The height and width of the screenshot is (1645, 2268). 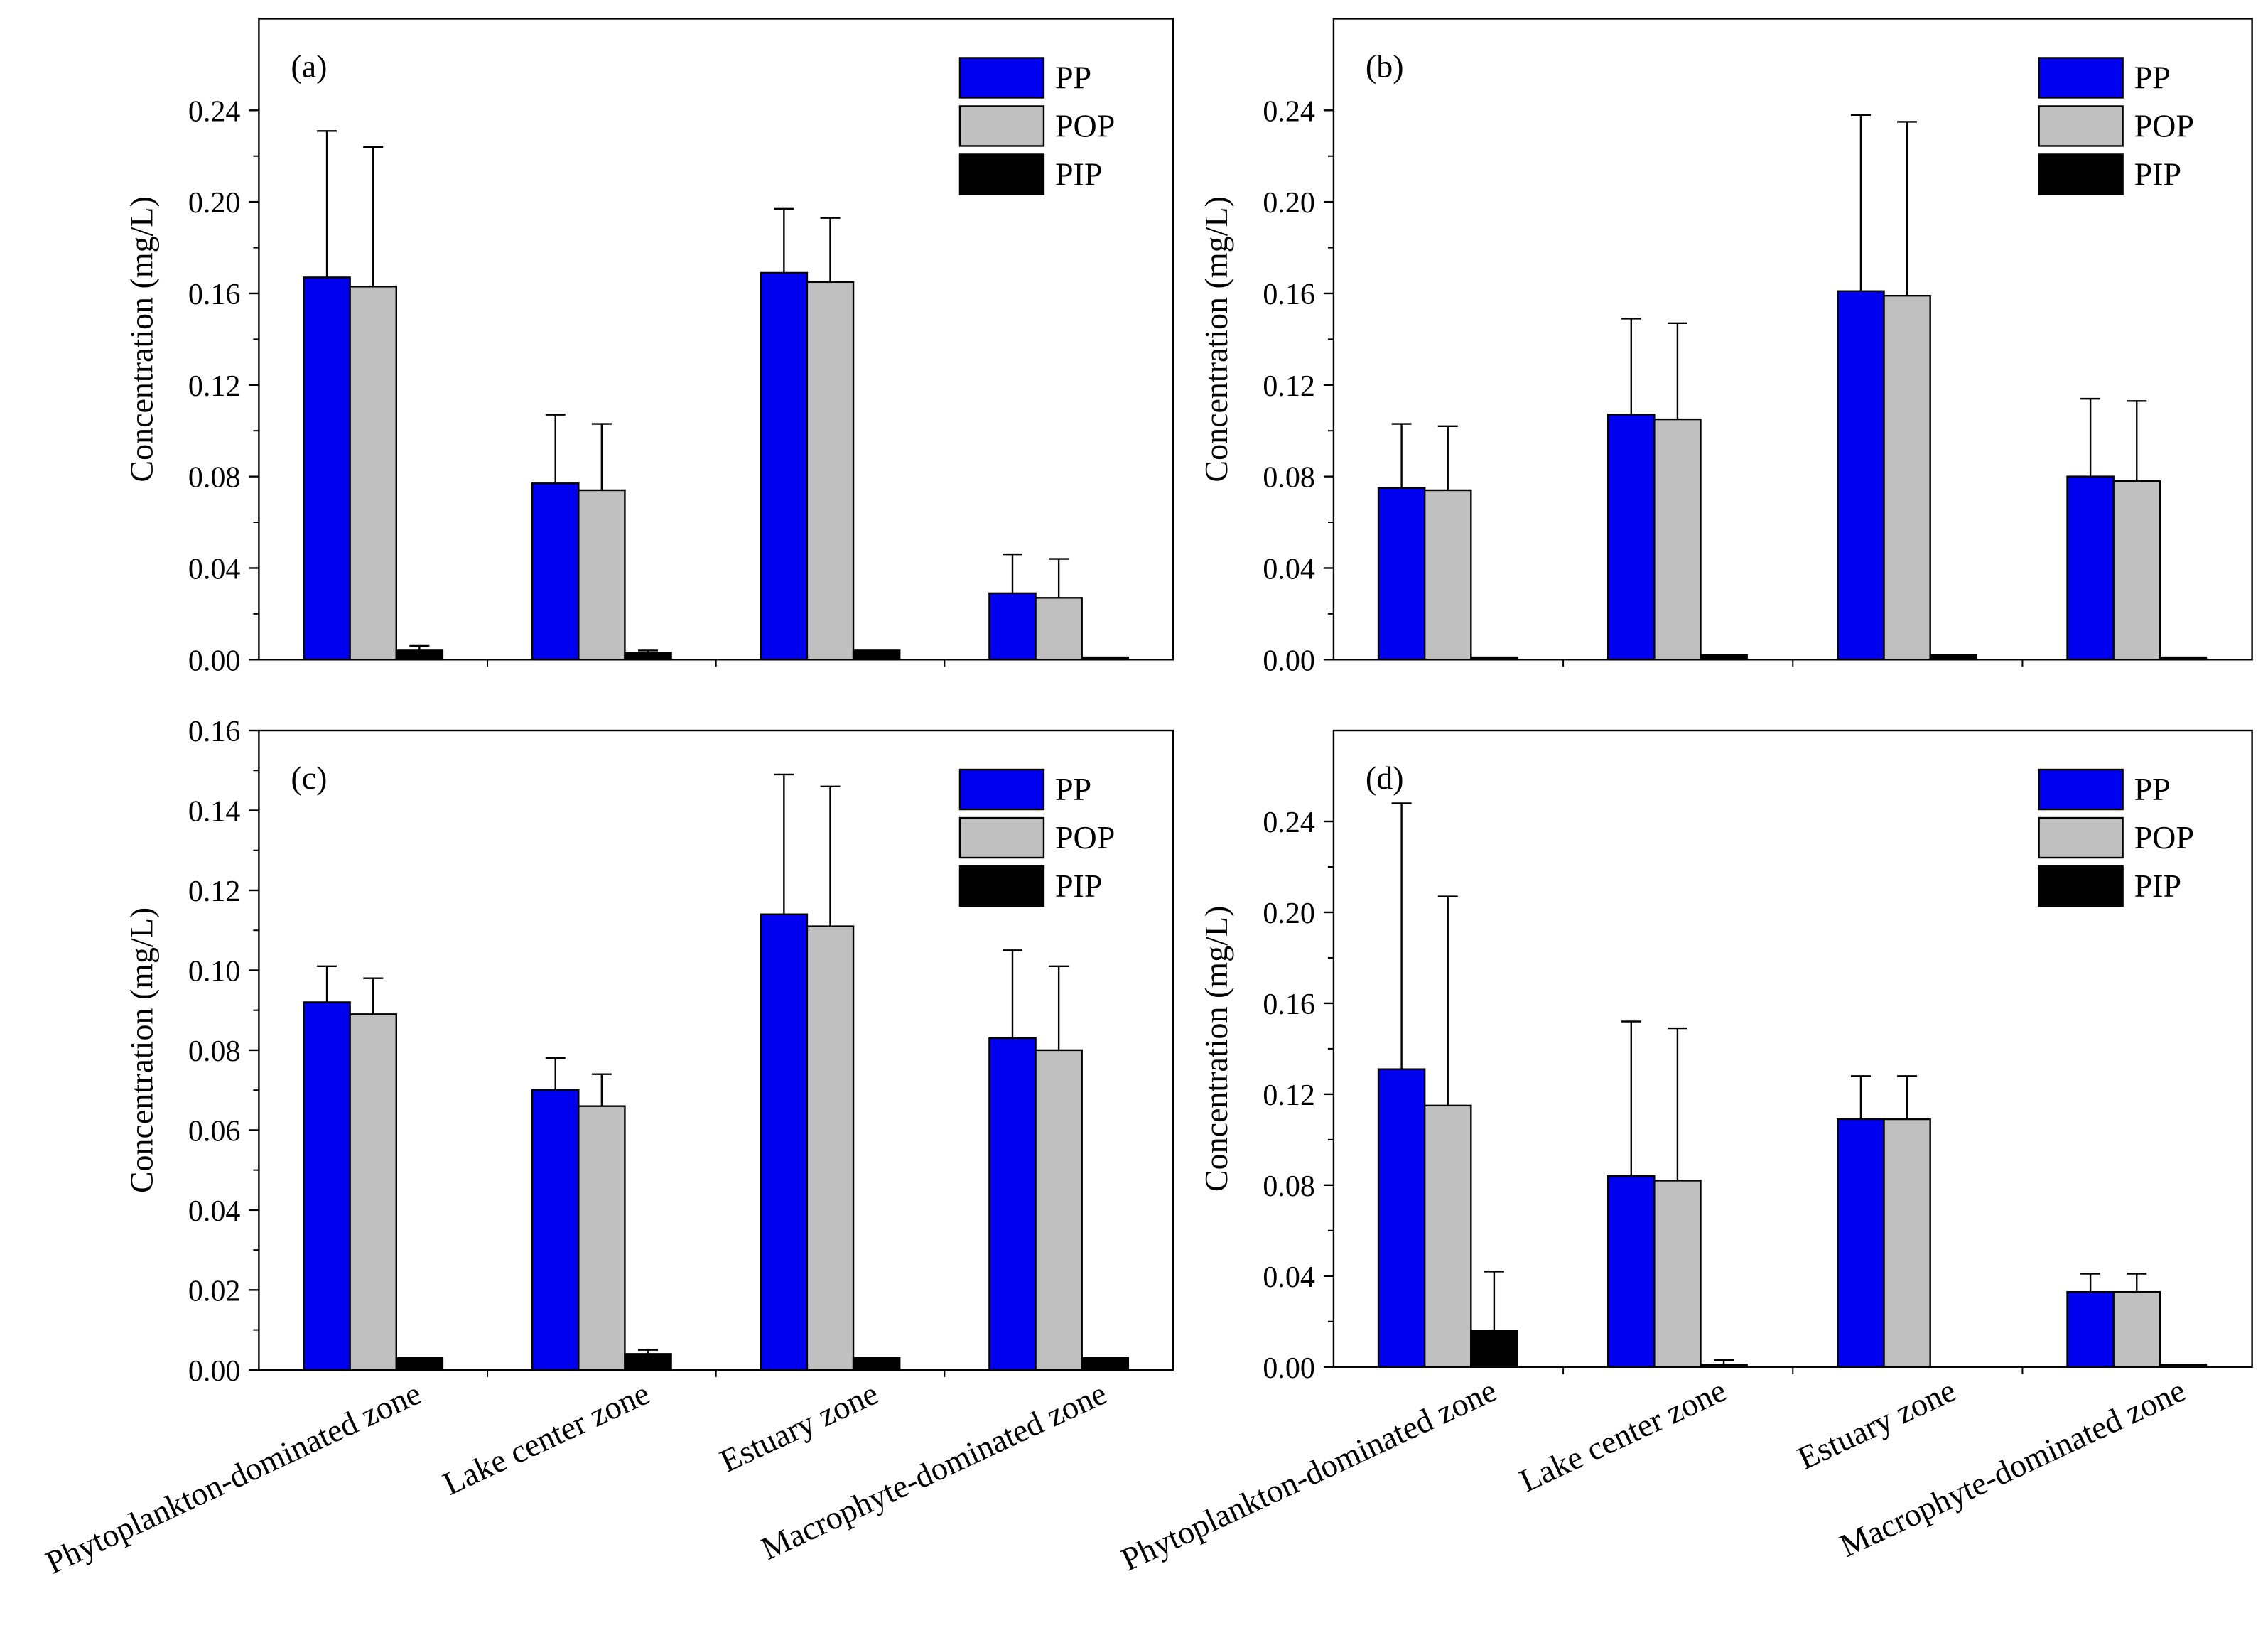 I want to click on y-tick-label: 0.14, so click(x=215, y=812).